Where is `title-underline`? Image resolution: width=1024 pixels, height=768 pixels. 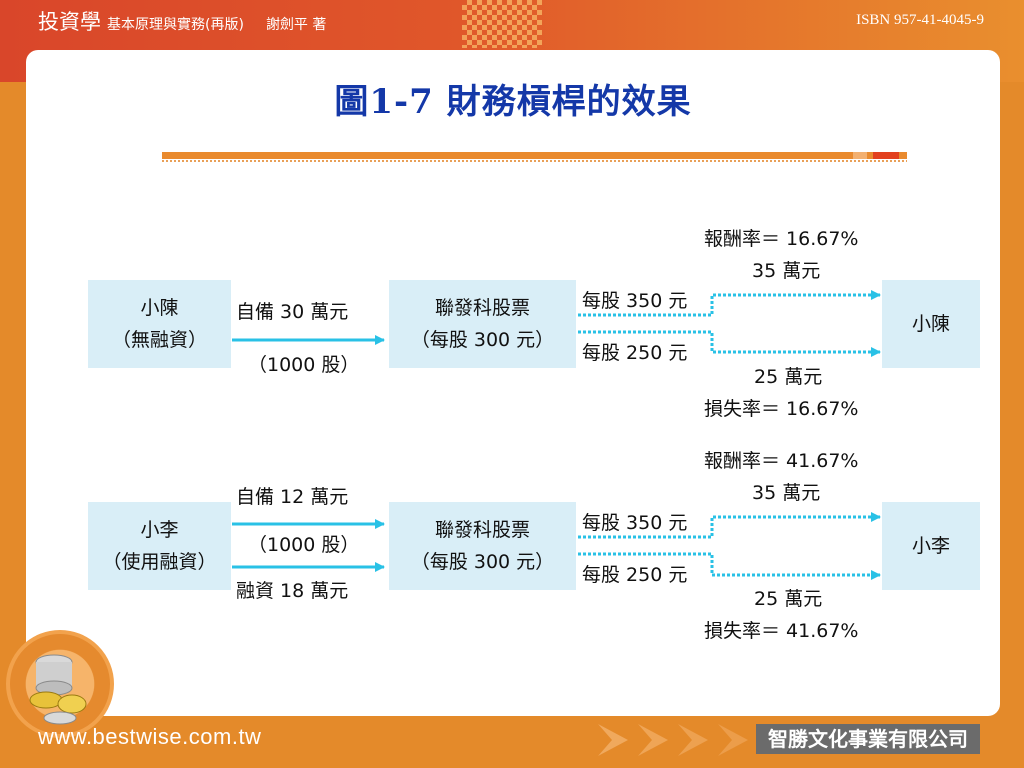 title-underline is located at coordinates (534, 155).